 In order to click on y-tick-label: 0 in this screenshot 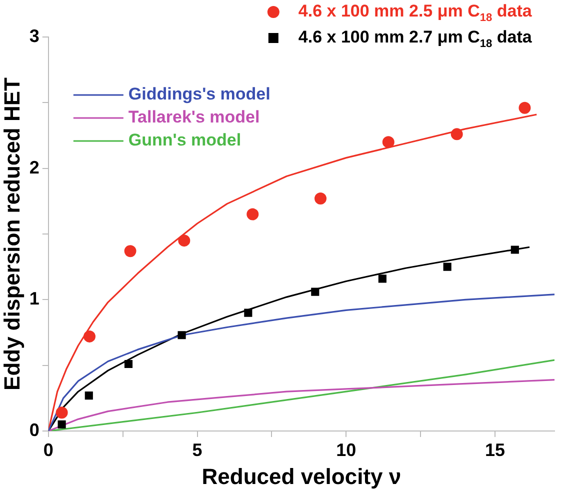, I will do `click(34, 430)`.